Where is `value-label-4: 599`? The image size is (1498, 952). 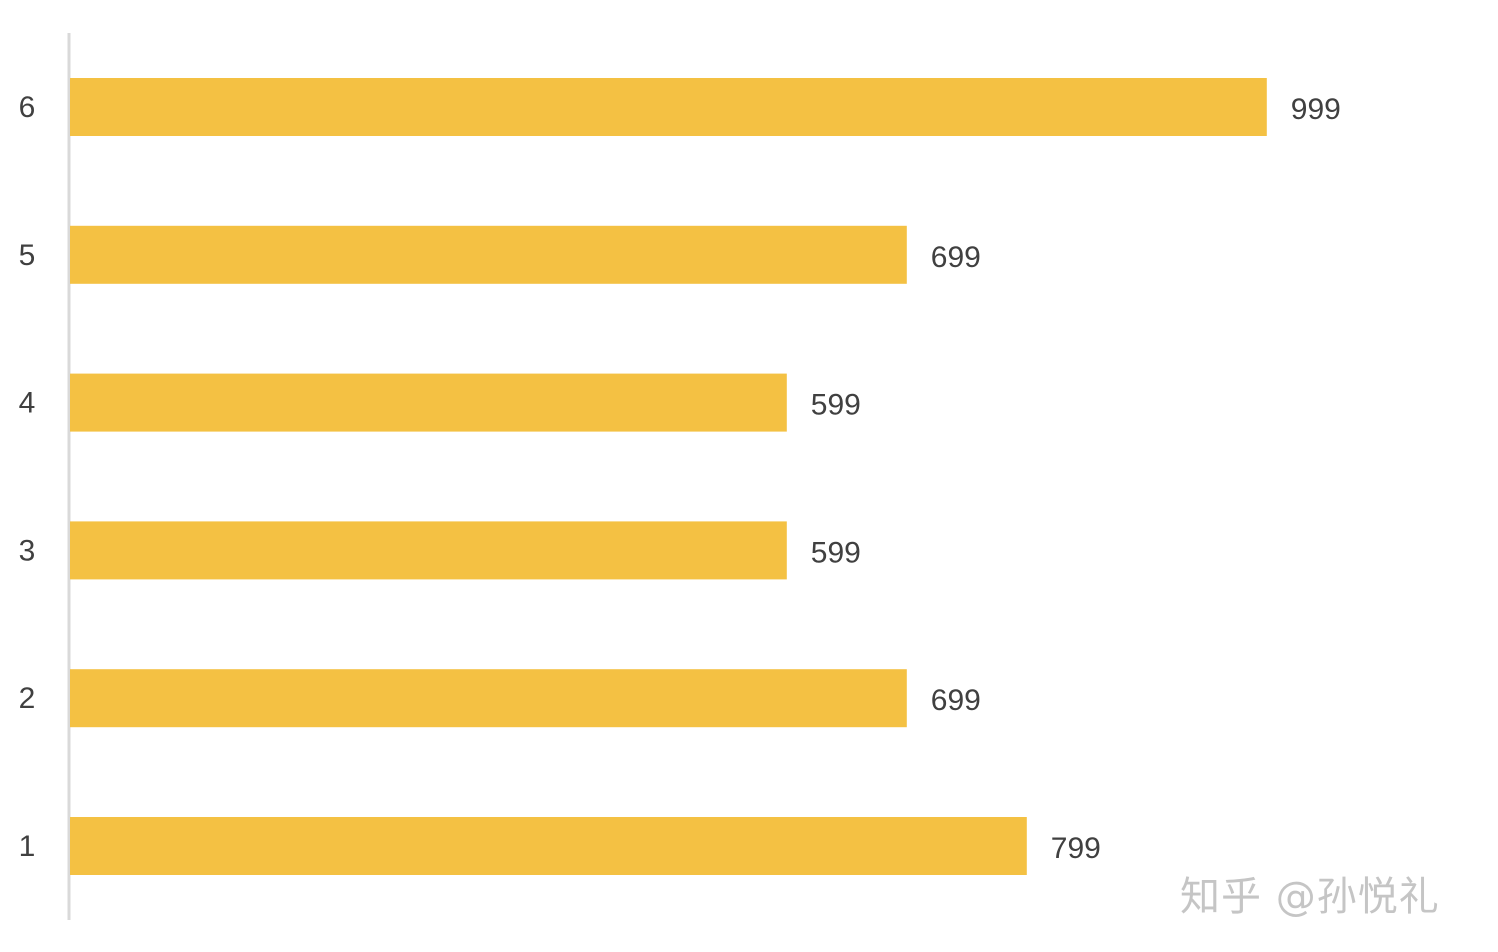 value-label-4: 599 is located at coordinates (836, 405).